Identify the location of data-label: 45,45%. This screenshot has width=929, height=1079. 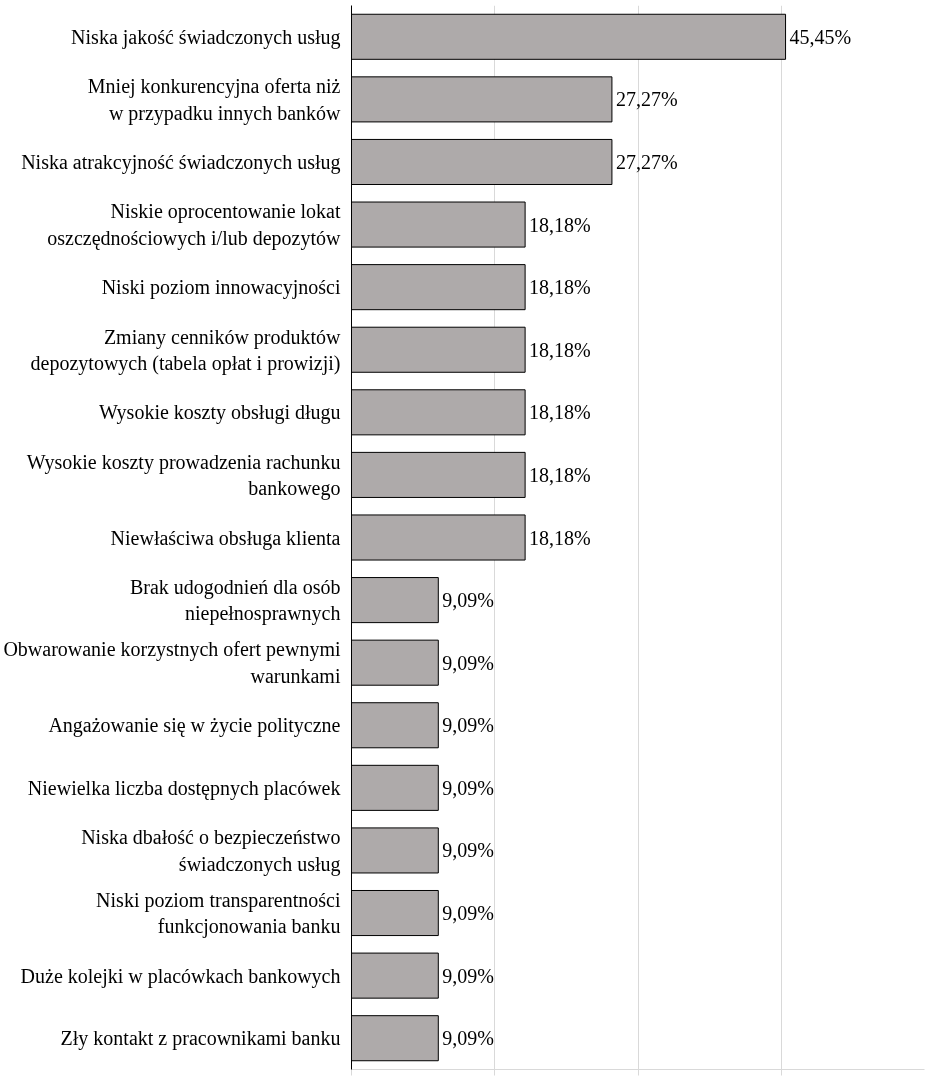
(820, 36).